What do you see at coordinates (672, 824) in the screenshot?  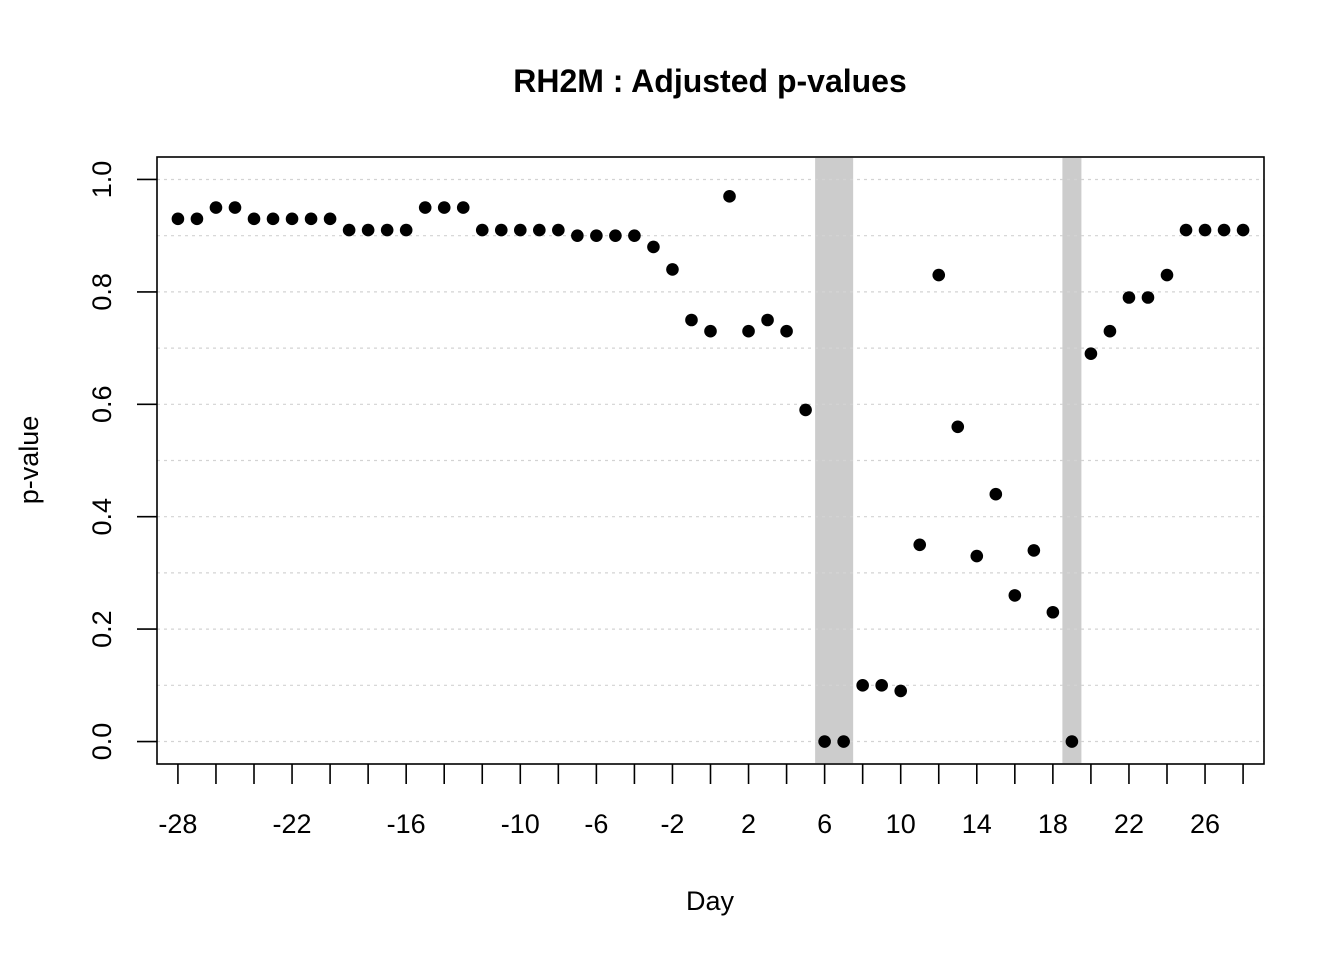 I see `x-tick-label: -2` at bounding box center [672, 824].